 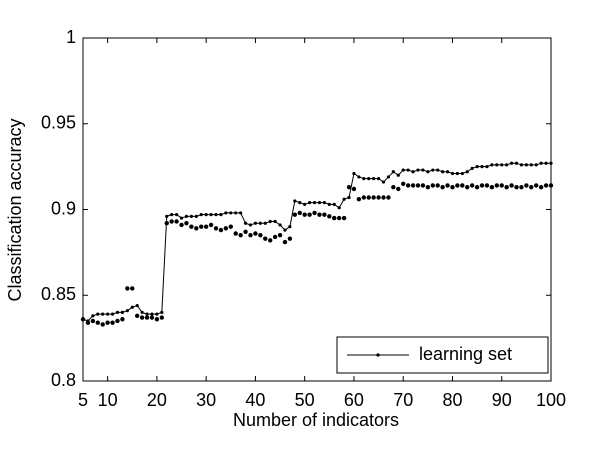 I want to click on legend-label: learning set, so click(x=465, y=354).